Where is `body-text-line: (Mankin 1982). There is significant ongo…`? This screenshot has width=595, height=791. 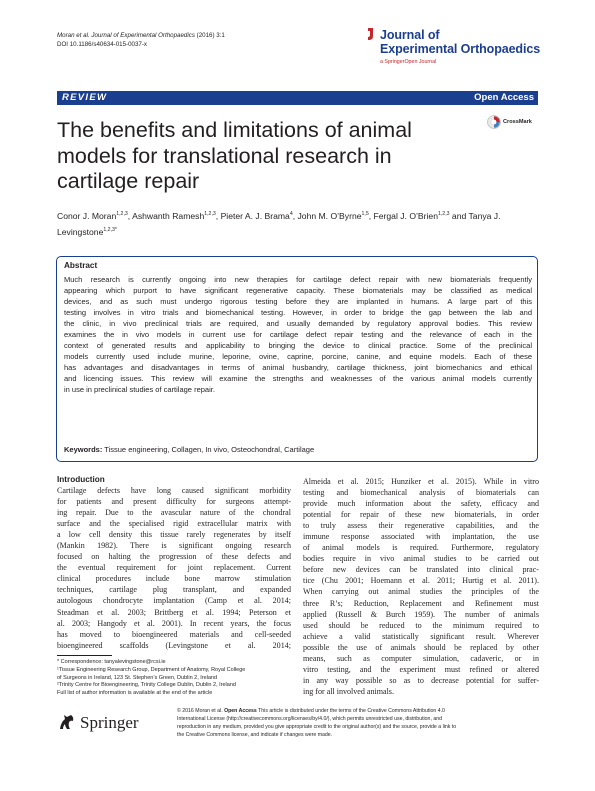 body-text-line: (Mankin 1982). There is significant ongo… is located at coordinates (174, 546).